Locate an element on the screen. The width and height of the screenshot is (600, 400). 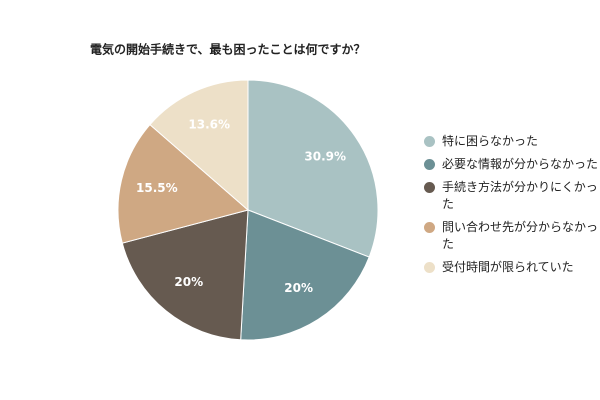
legend-item: 必要な情報が分からなかった is located at coordinates (512, 164).